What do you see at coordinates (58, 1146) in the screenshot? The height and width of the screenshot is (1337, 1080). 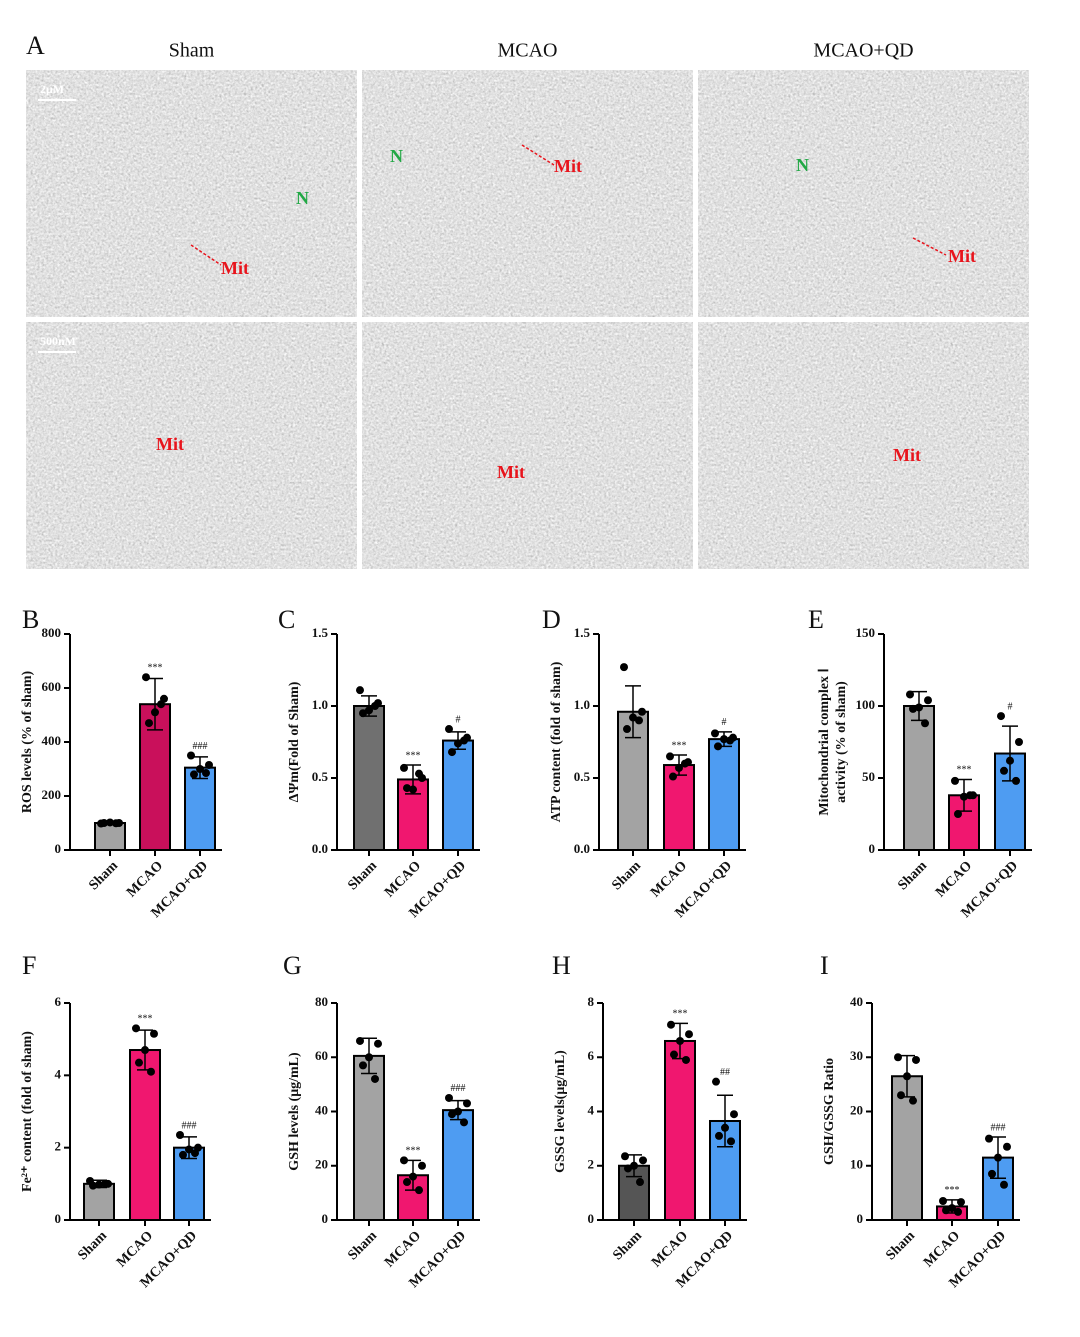 I see `y-tick-label: 2` at bounding box center [58, 1146].